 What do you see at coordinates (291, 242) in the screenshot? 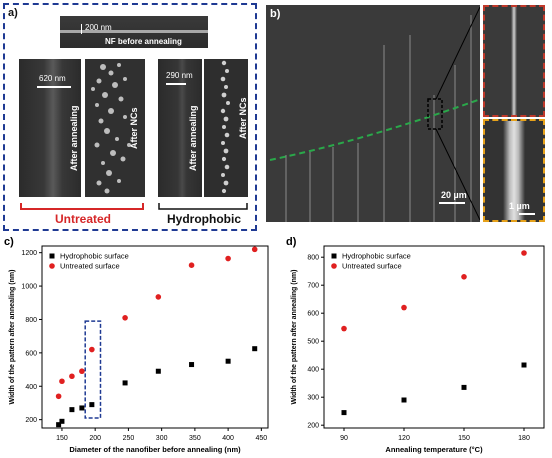
I see `panel-label: d)` at bounding box center [291, 242].